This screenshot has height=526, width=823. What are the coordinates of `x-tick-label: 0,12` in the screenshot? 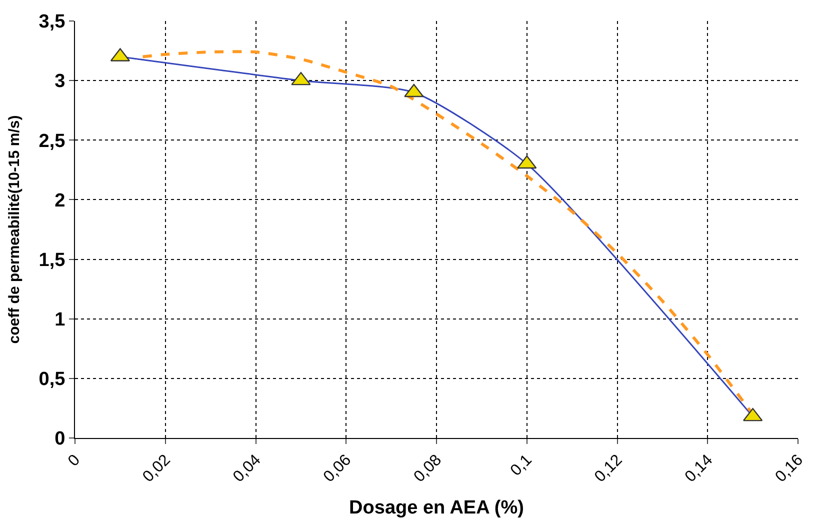 It's located at (609, 469).